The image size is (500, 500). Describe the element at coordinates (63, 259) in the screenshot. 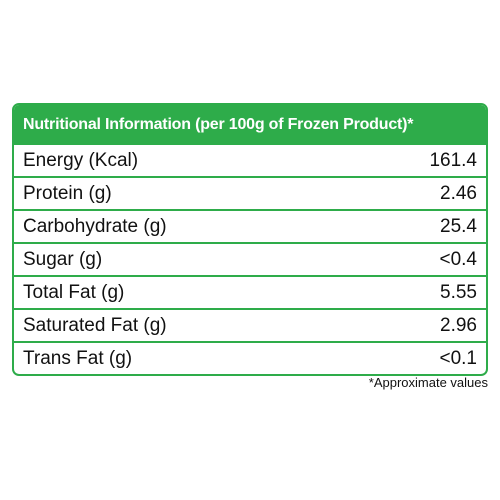

I see `nutrient-name: Sugar (g)` at that location.